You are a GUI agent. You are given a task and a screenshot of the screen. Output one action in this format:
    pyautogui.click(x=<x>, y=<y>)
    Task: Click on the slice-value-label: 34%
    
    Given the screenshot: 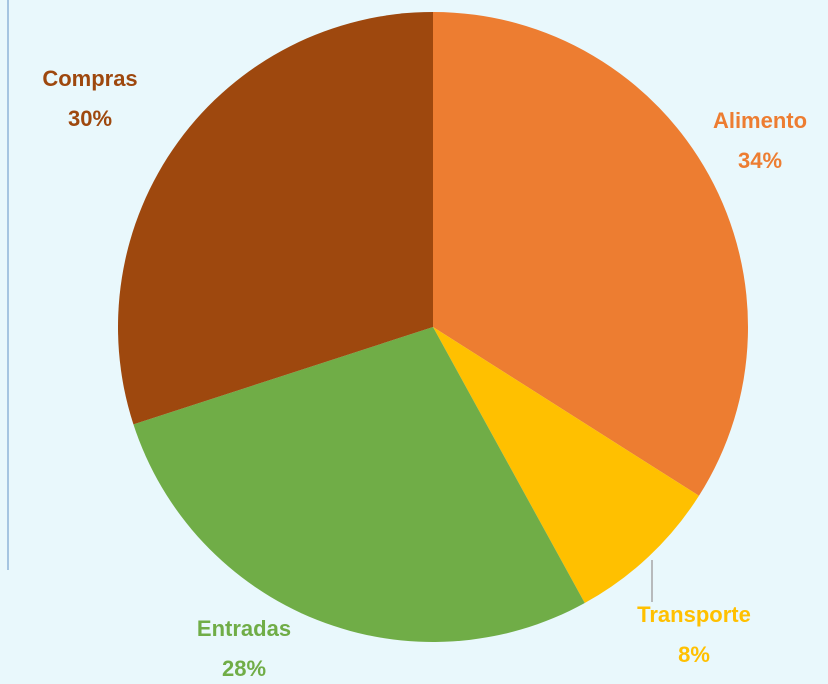 What is the action you would take?
    pyautogui.click(x=760, y=160)
    